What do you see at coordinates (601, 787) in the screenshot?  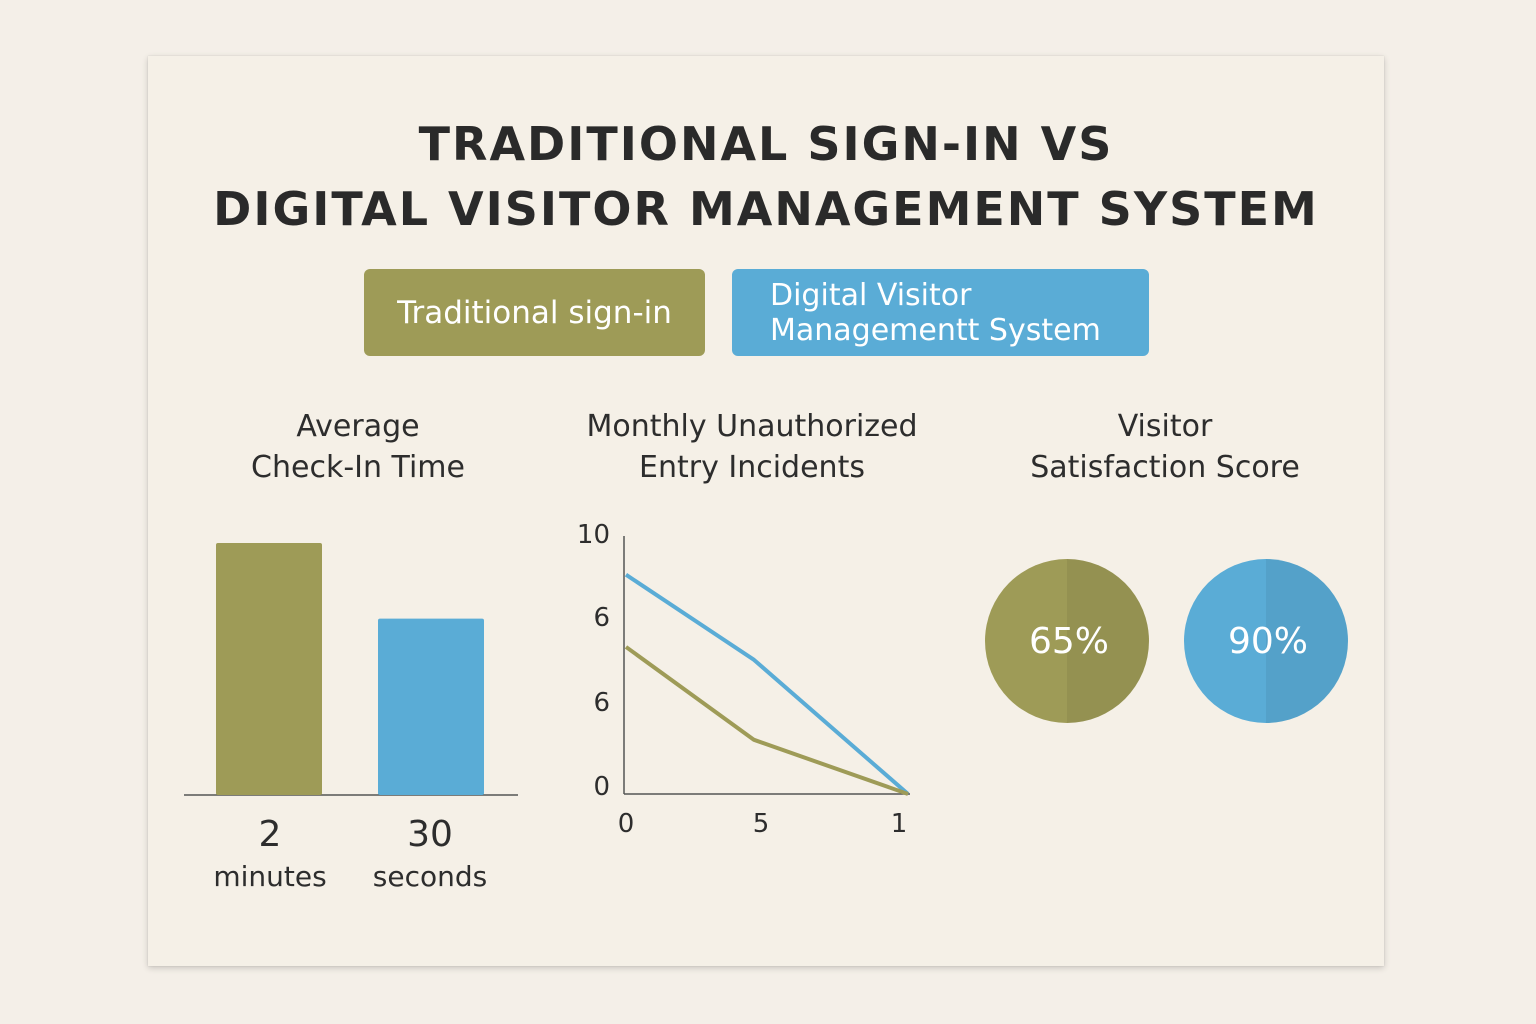 I see `y-tick-label: 0` at bounding box center [601, 787].